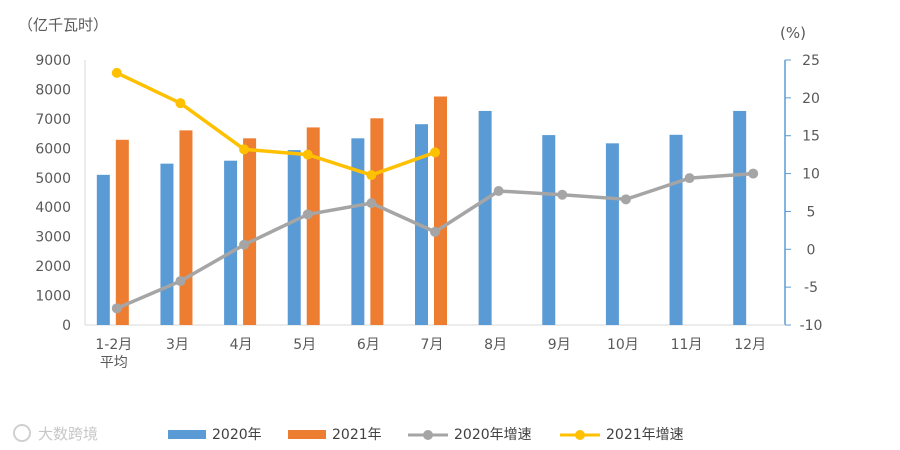  What do you see at coordinates (53, 61) in the screenshot?
I see `left-tick-label: 9000` at bounding box center [53, 61].